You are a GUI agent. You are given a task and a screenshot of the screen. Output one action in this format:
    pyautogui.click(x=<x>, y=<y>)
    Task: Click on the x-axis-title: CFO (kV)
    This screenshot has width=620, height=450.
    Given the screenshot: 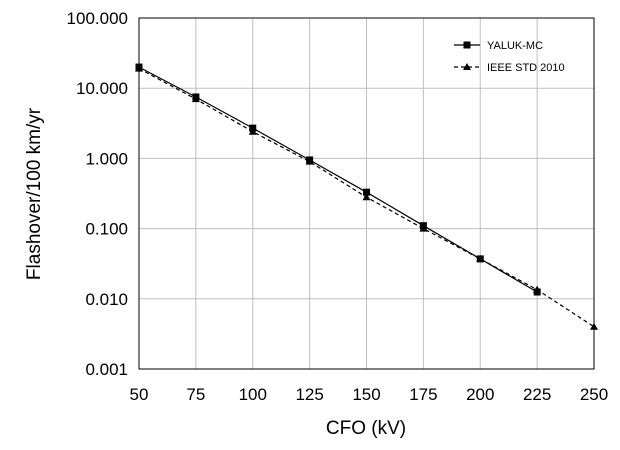 What is the action you would take?
    pyautogui.click(x=366, y=428)
    